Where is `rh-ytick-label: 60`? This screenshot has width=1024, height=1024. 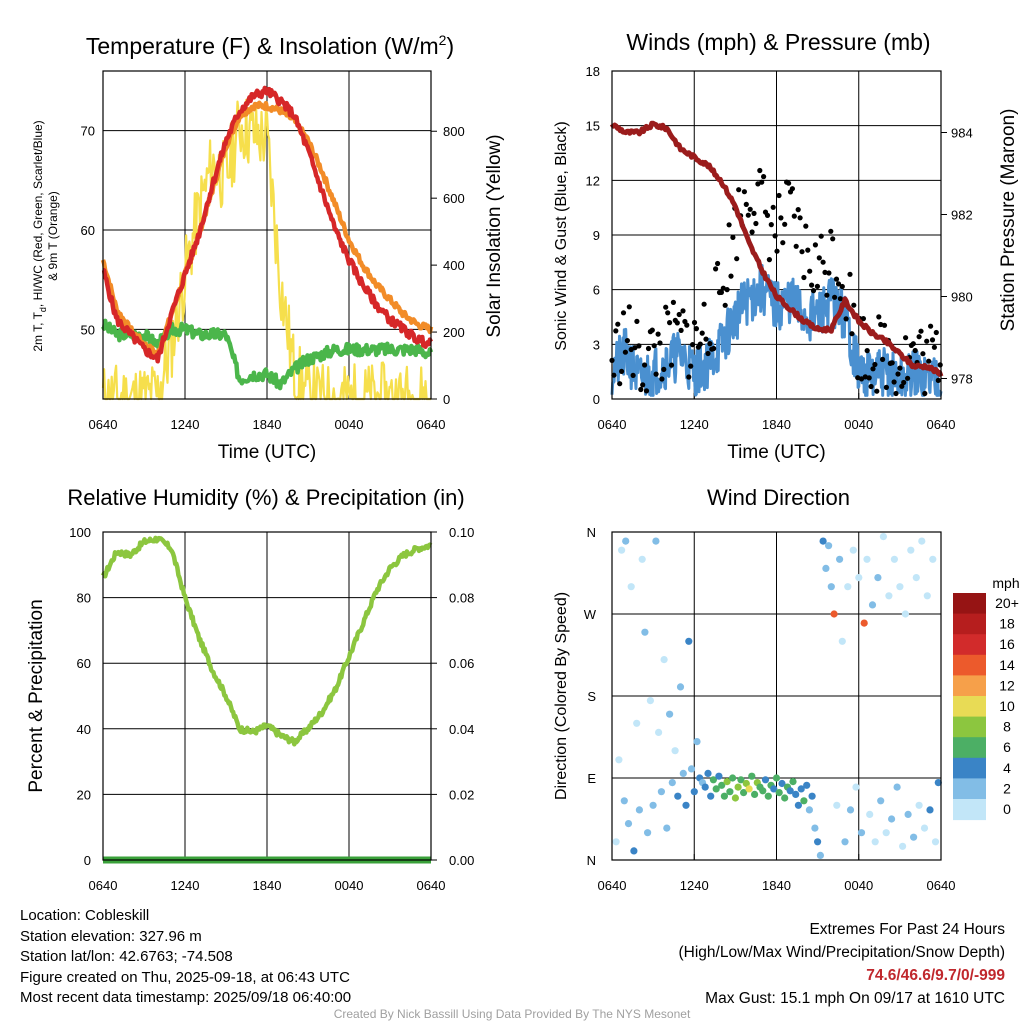
rh-ytick-label: 60 is located at coordinates (84, 663).